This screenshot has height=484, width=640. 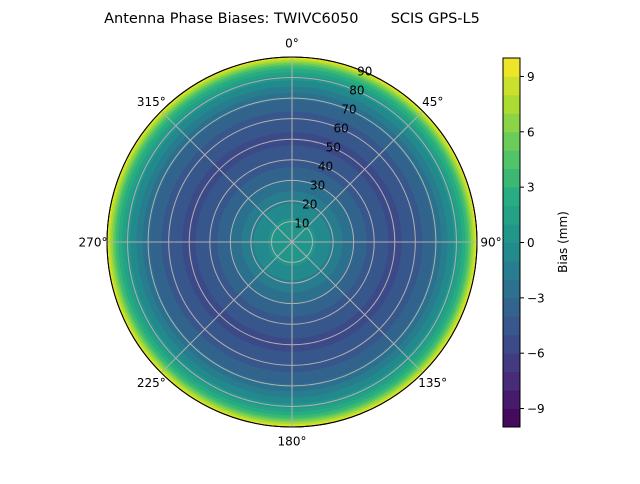 What do you see at coordinates (432, 383) in the screenshot?
I see `theta-tick-label: 135°` at bounding box center [432, 383].